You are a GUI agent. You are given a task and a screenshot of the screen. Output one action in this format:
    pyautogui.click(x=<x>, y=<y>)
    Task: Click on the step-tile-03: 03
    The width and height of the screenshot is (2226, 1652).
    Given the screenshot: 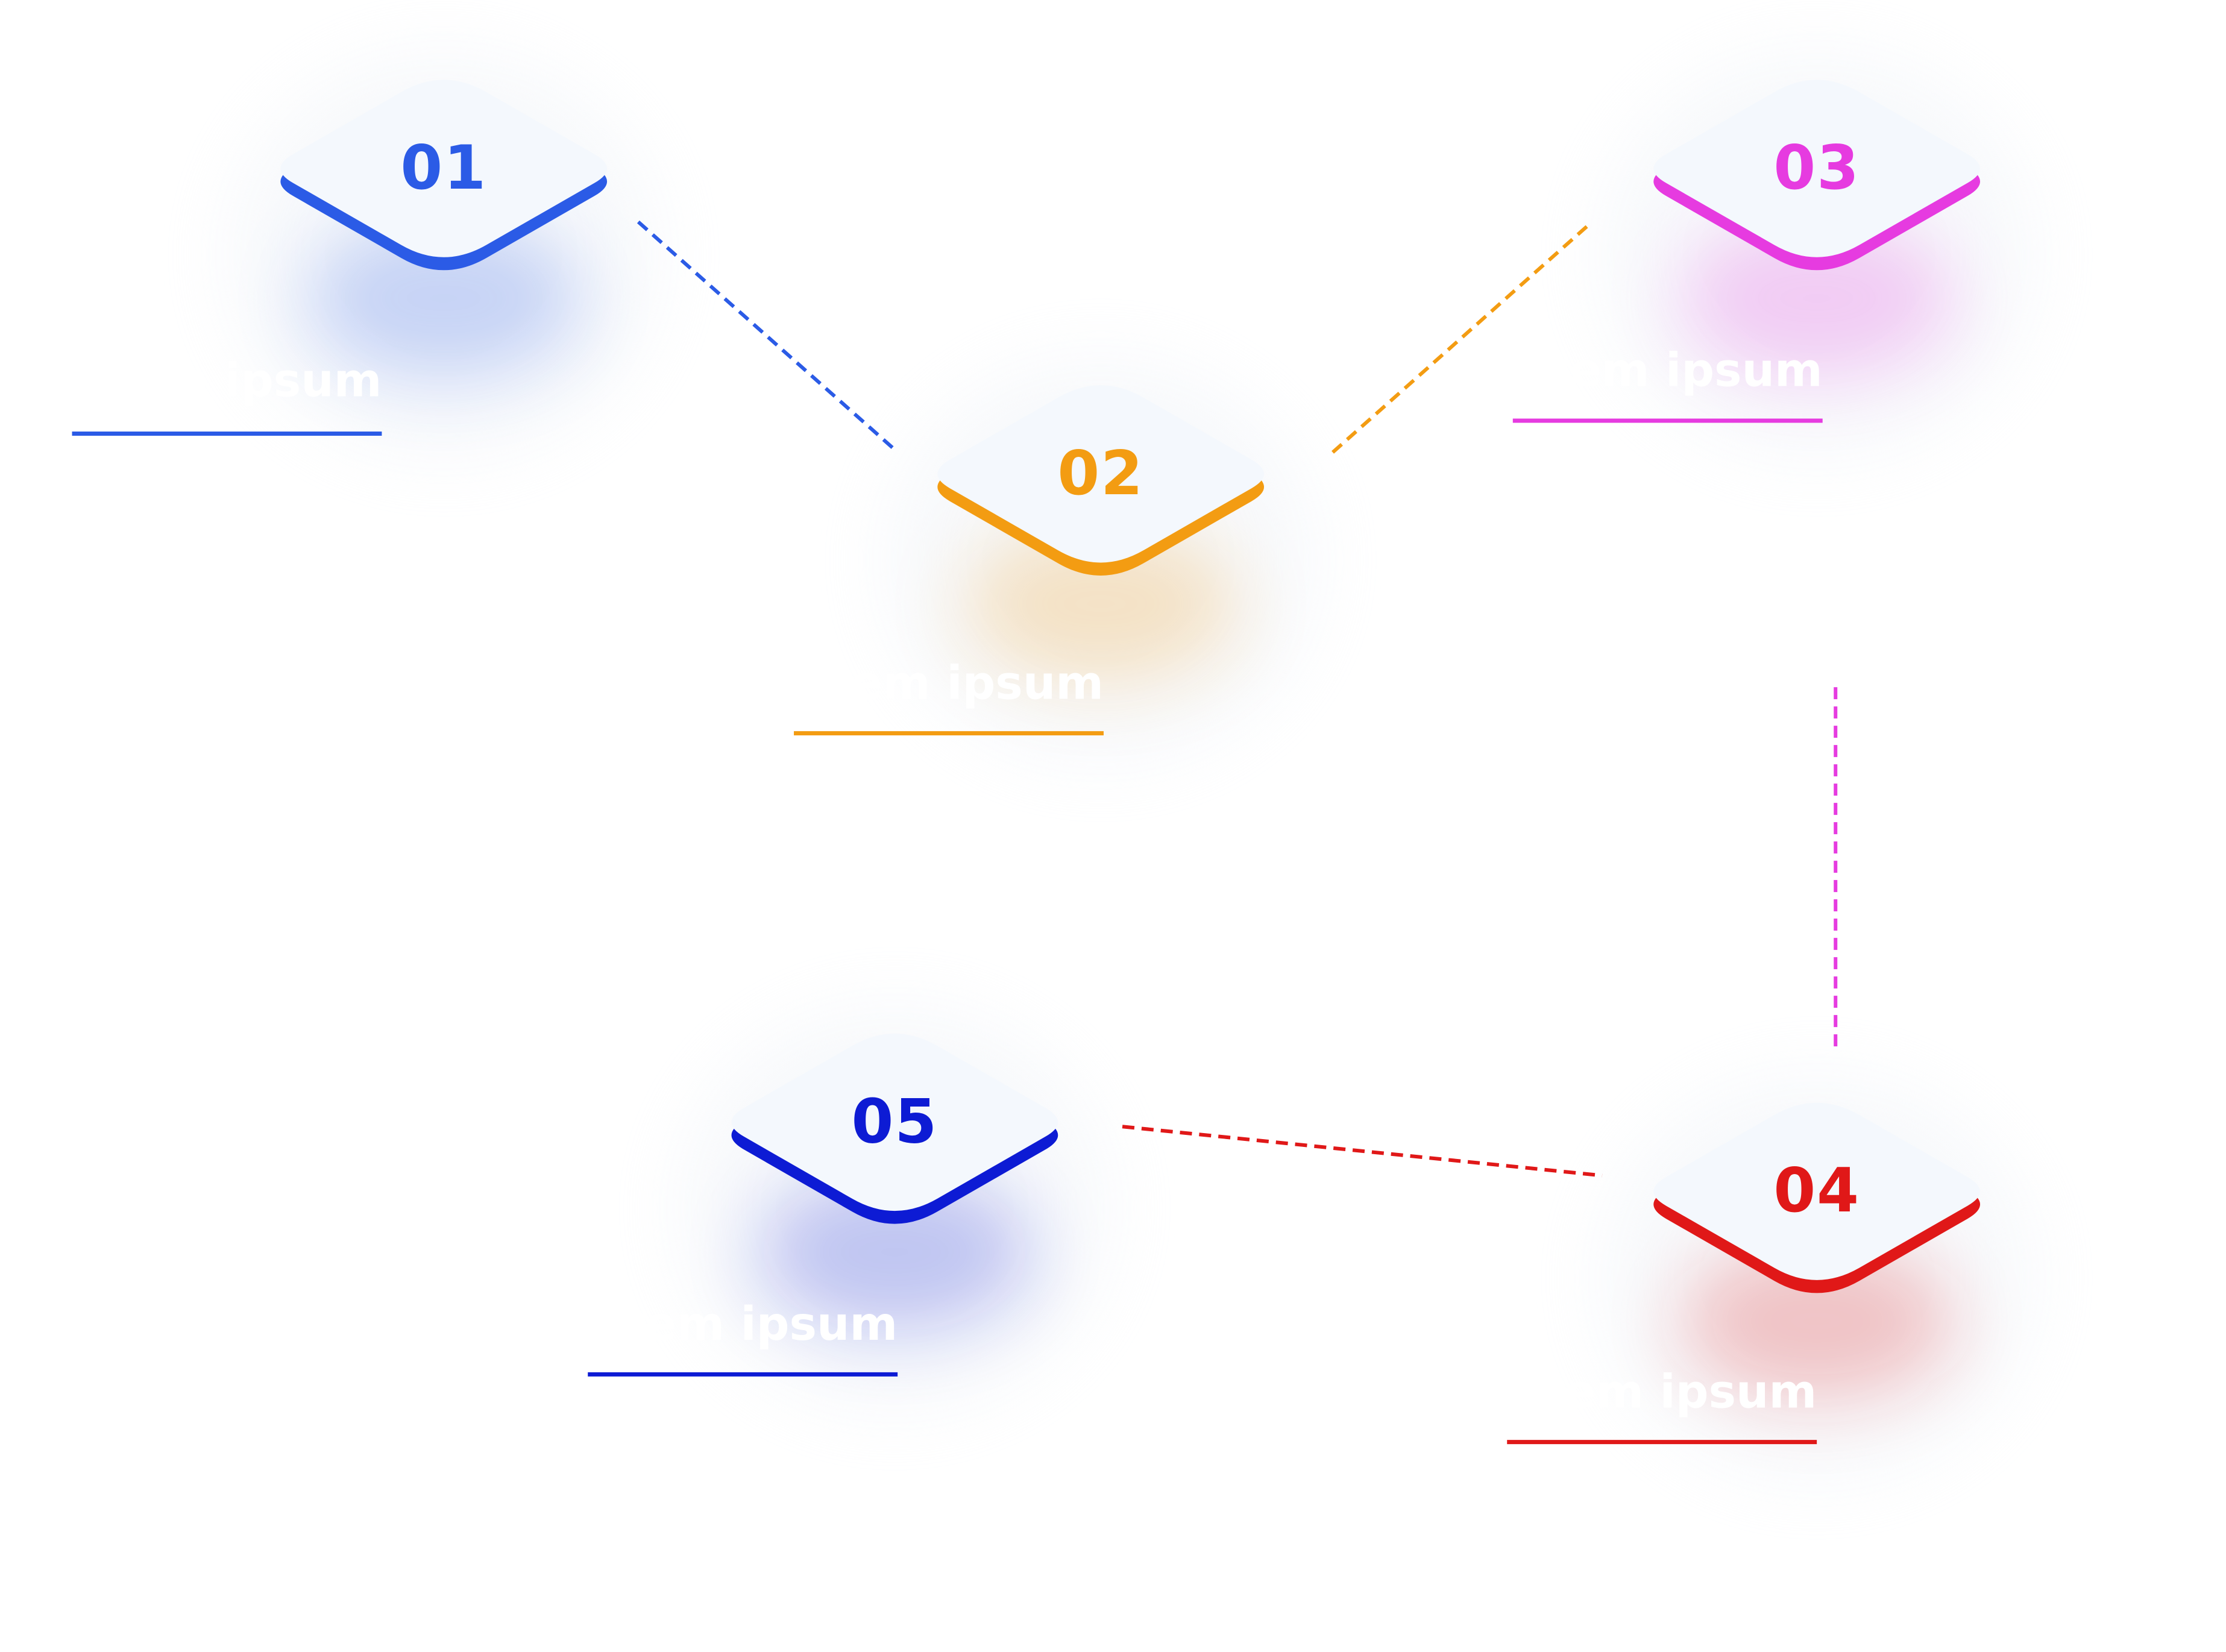 What is the action you would take?
    pyautogui.click(x=1817, y=175)
    